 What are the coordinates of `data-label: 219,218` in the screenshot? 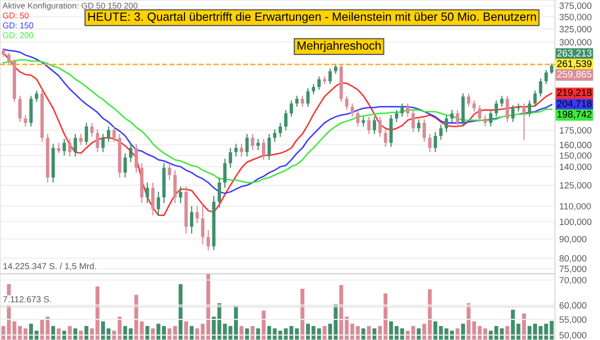 It's located at (574, 93).